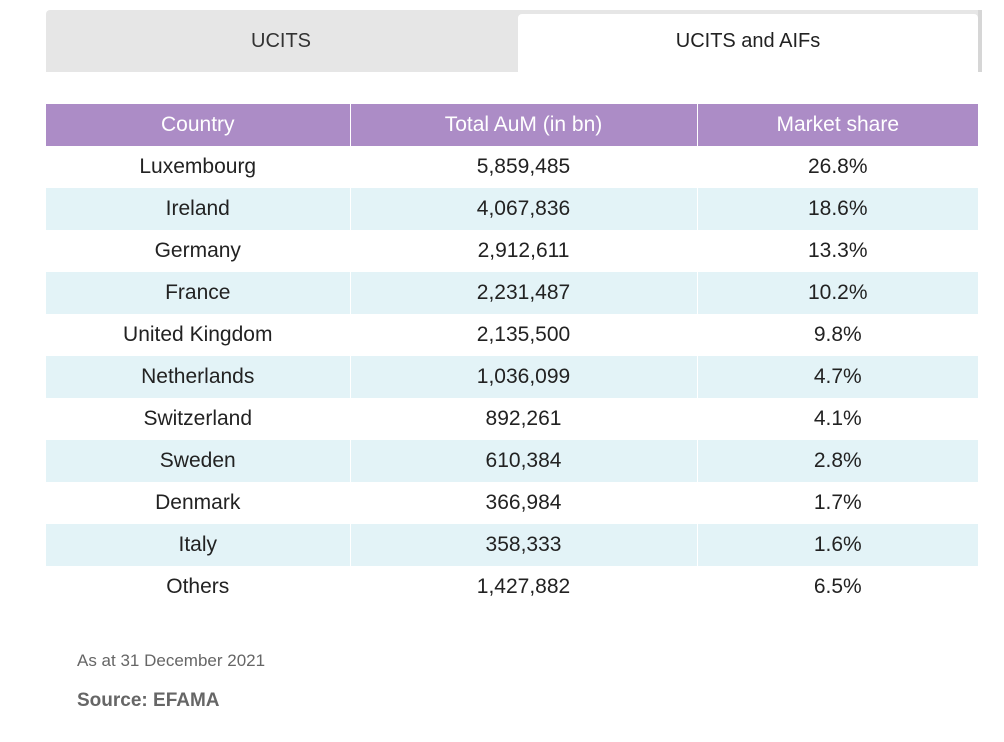 The width and height of the screenshot is (1004, 742). I want to click on table-row: Denmark 366,984 1.7%, so click(512, 503).